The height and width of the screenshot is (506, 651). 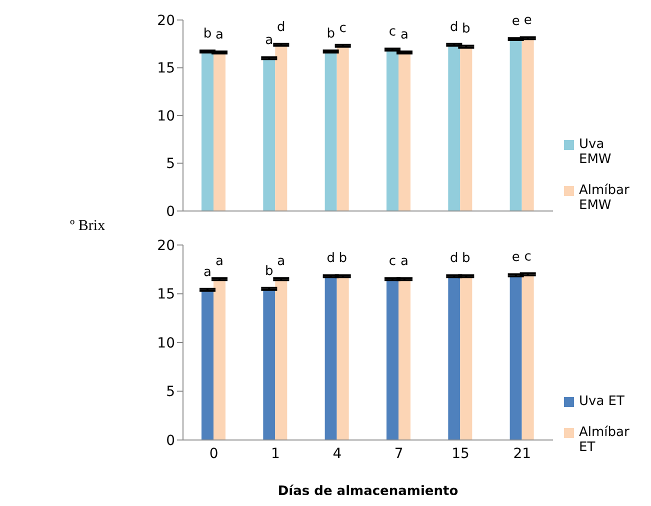 What do you see at coordinates (604, 440) in the screenshot?
I see `legend-label: Almíbar ET` at bounding box center [604, 440].